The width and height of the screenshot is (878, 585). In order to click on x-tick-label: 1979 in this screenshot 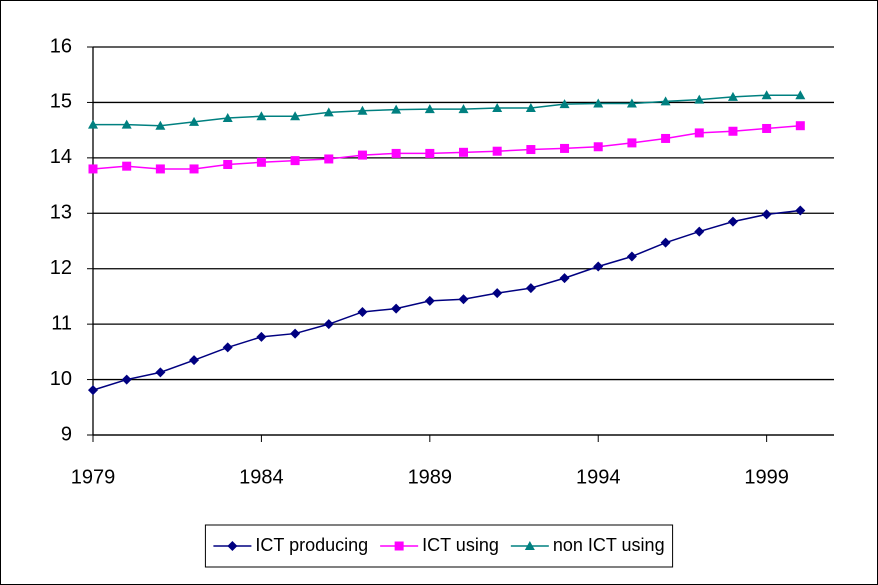, I will do `click(93, 477)`.